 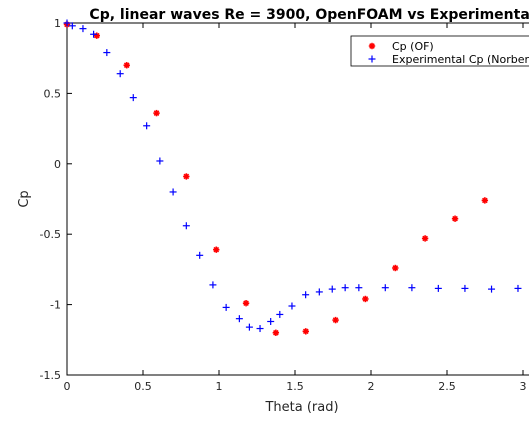 What do you see at coordinates (53, 93) in the screenshot?
I see `y-tick-label: 0.5` at bounding box center [53, 93].